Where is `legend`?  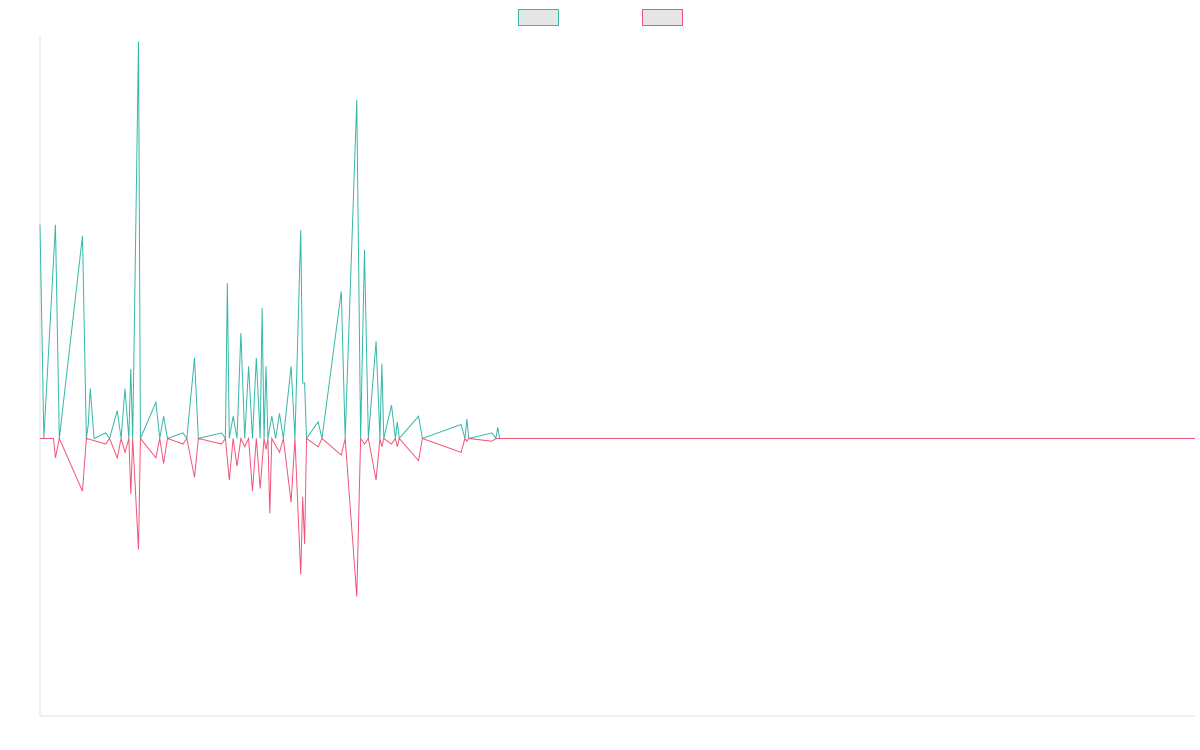 legend is located at coordinates (600, 17).